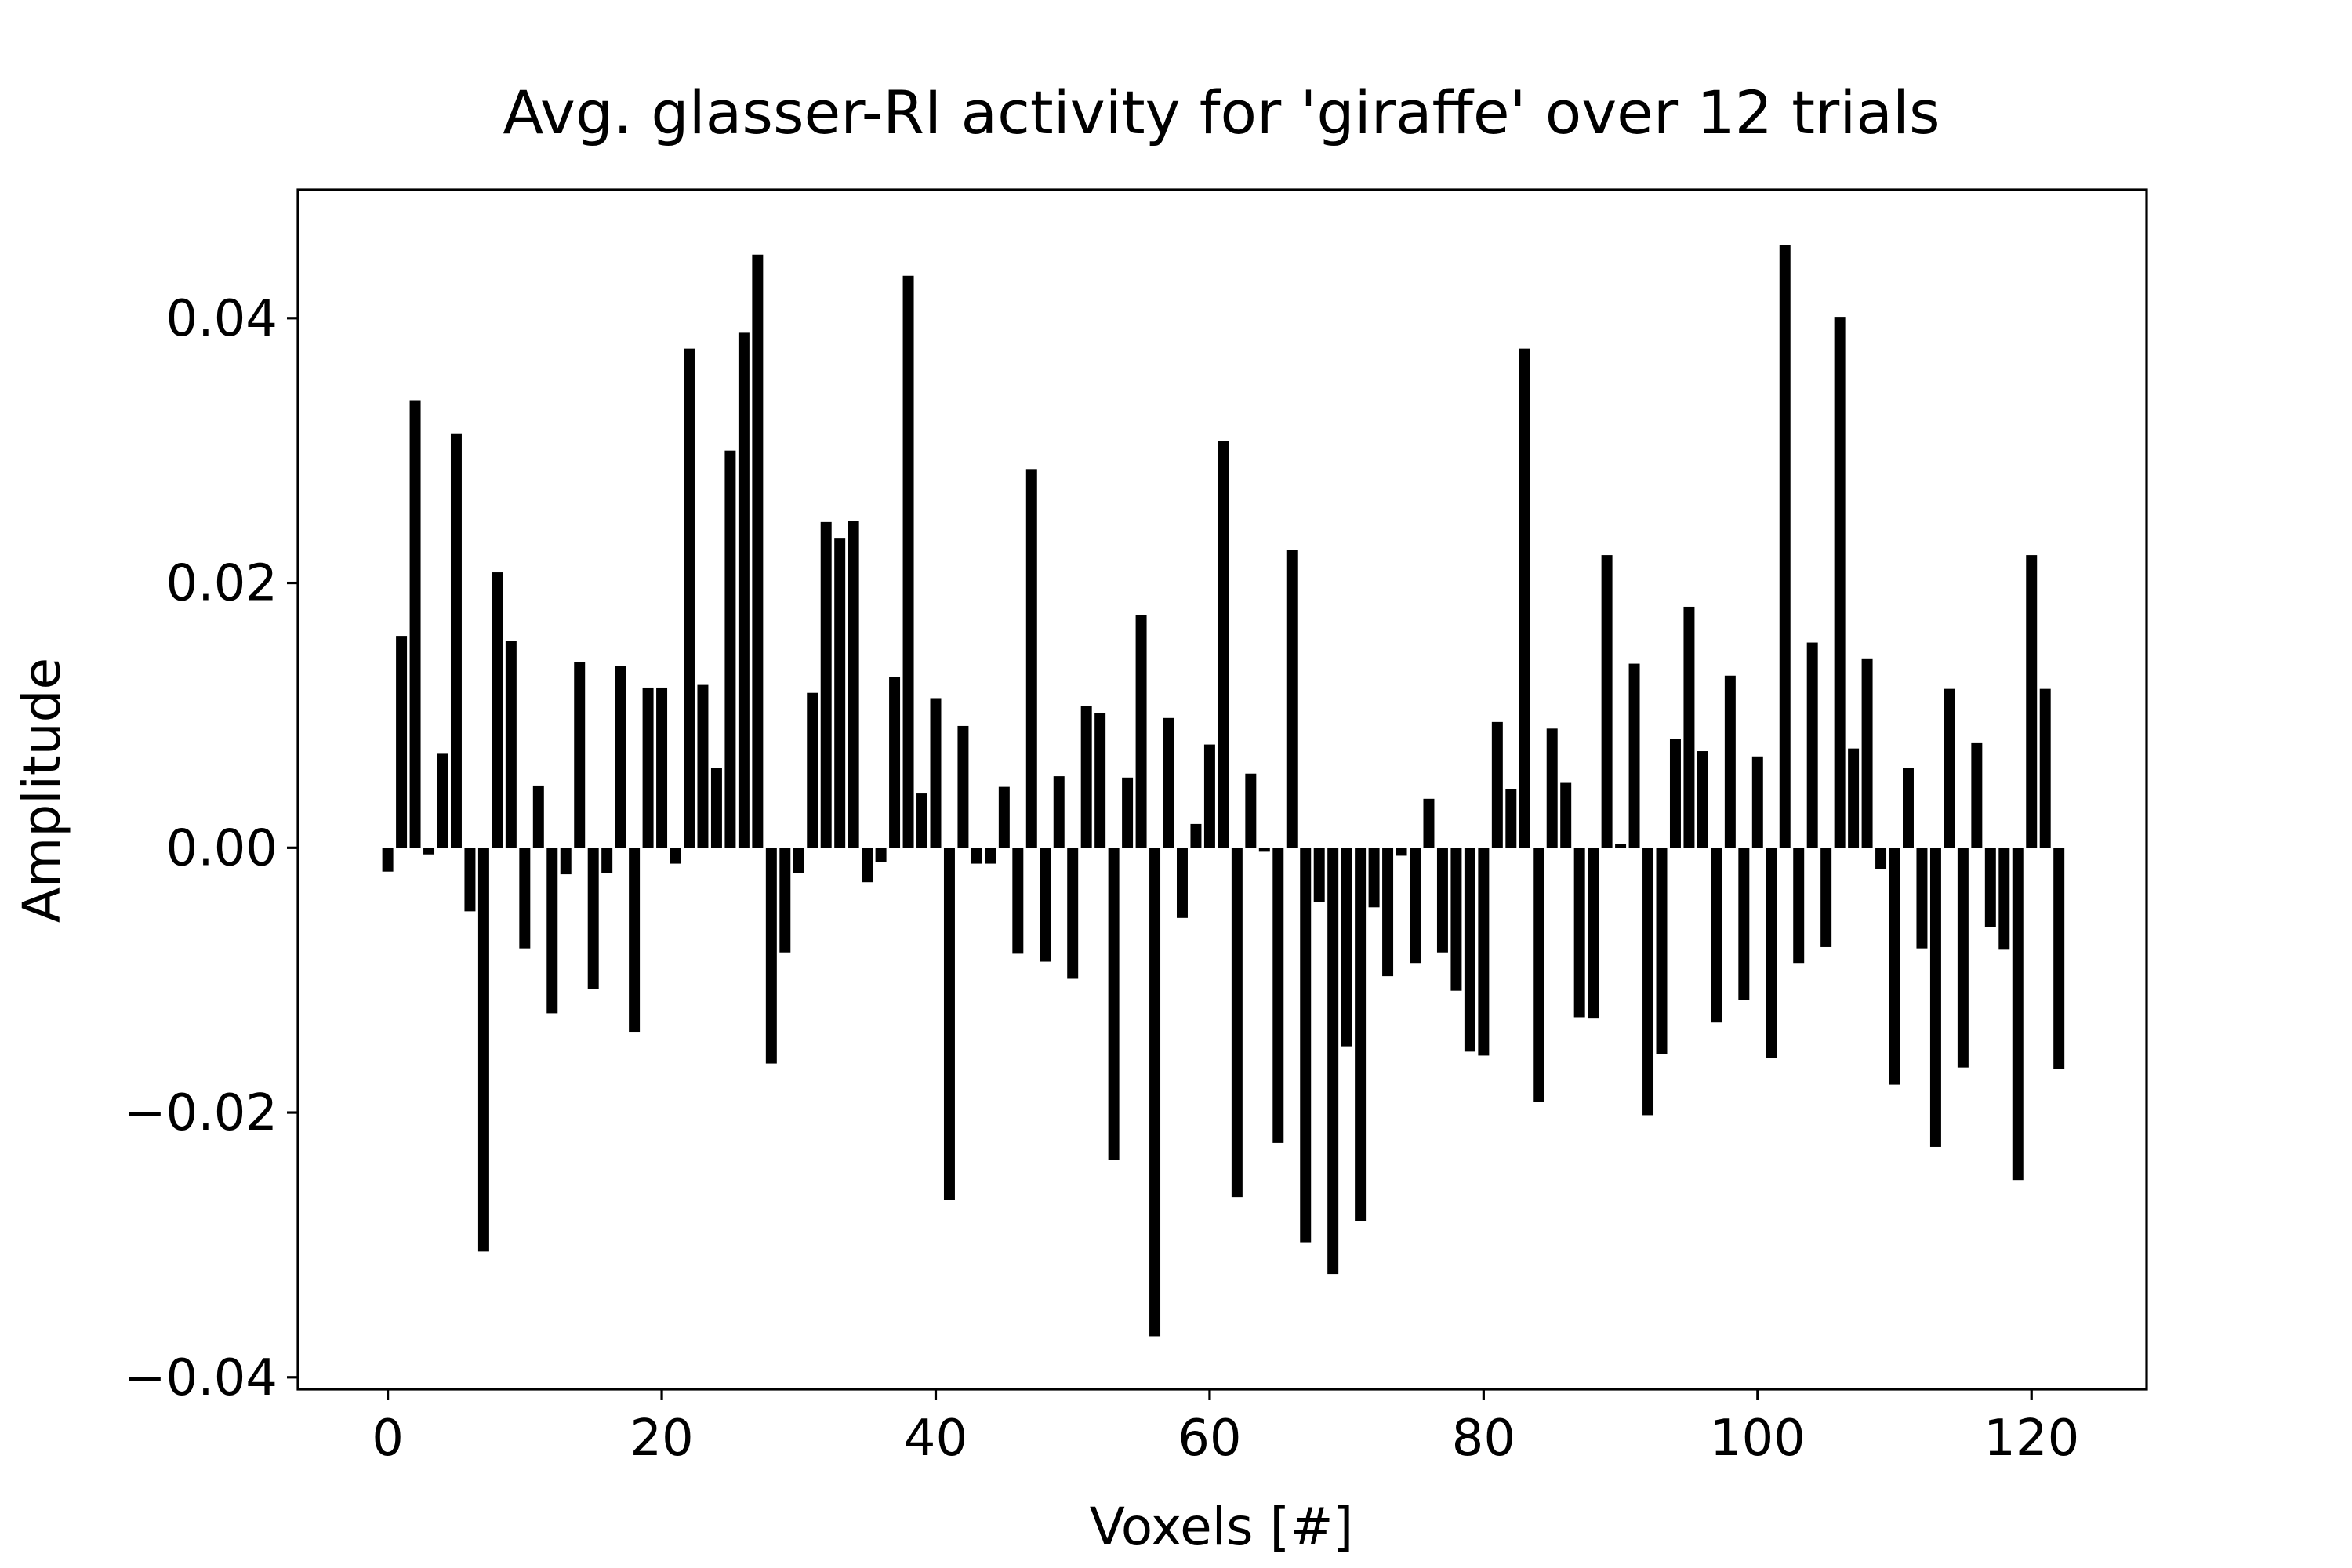 This screenshot has width=2352, height=1568. I want to click on x-tick-label: 60, so click(1209, 1439).